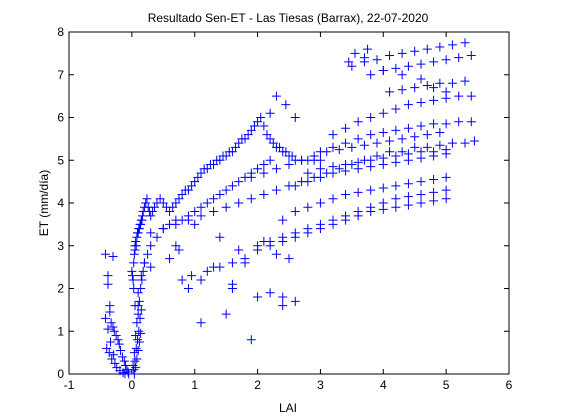  I want to click on y-tick-label: 5, so click(60, 160).